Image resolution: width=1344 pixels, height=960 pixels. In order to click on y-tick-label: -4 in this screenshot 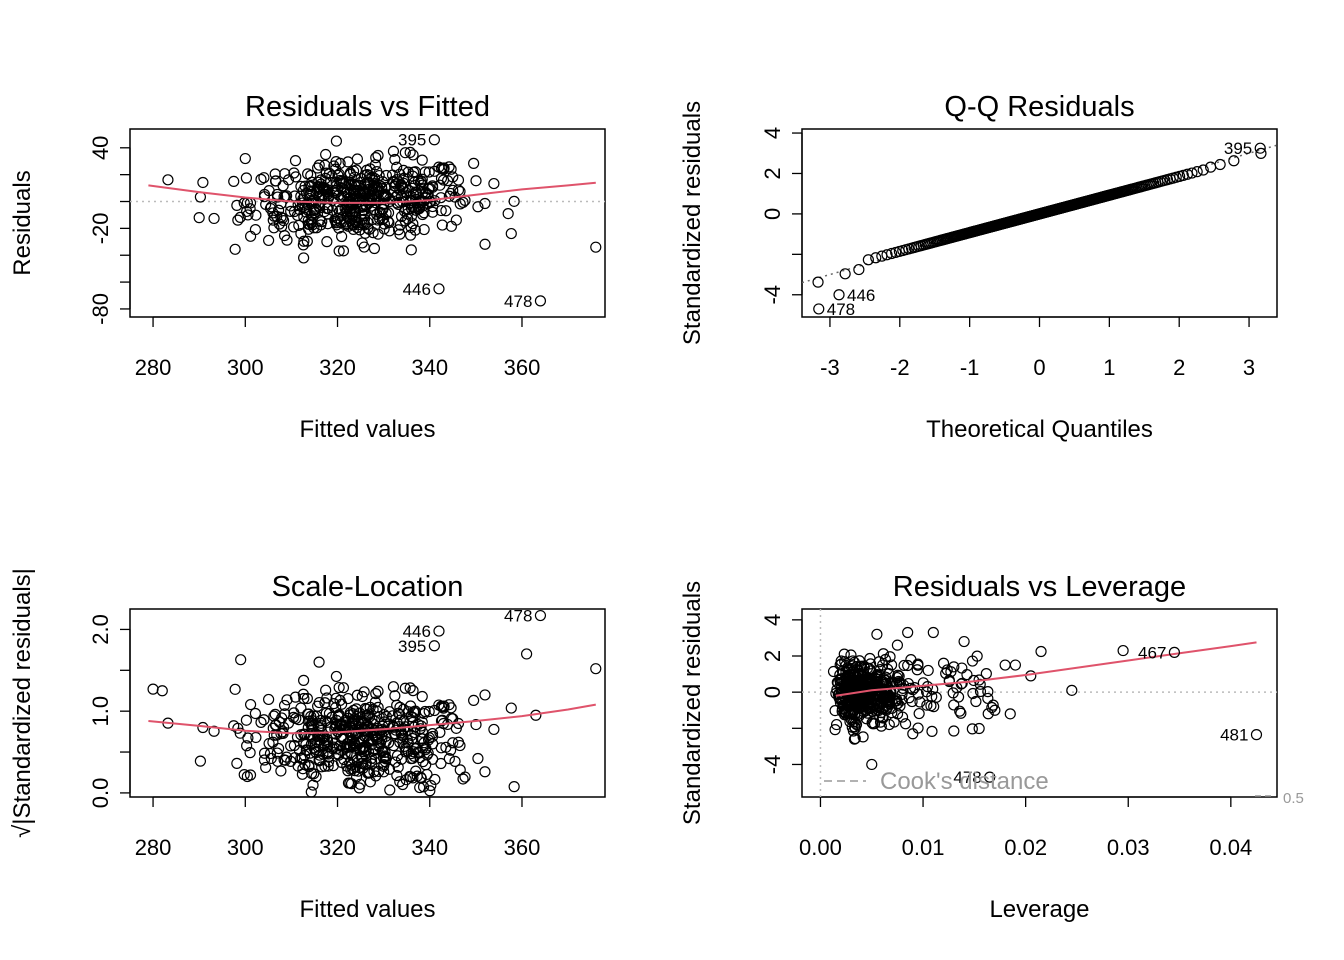, I will do `click(772, 765)`.